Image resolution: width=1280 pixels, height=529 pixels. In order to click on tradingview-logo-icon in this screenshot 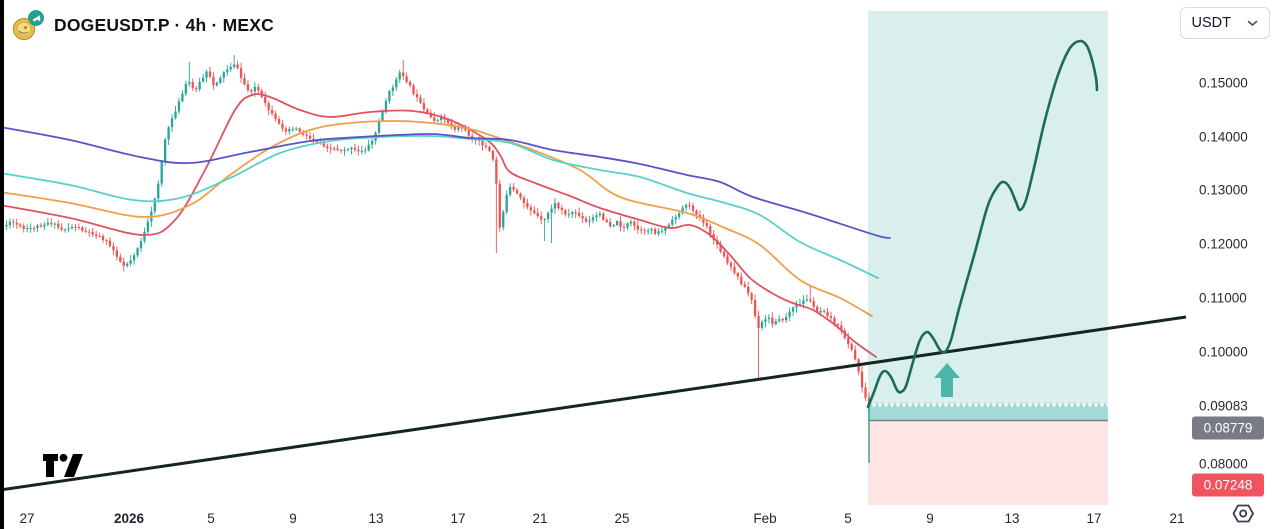, I will do `click(63, 468)`.